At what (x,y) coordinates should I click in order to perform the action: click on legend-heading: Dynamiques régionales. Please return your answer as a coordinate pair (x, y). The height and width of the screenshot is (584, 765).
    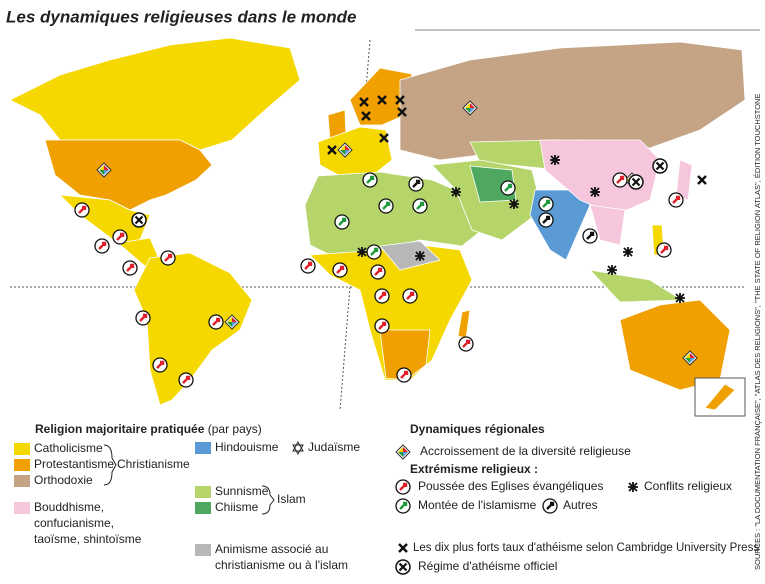
    Looking at the image, I should click on (477, 429).